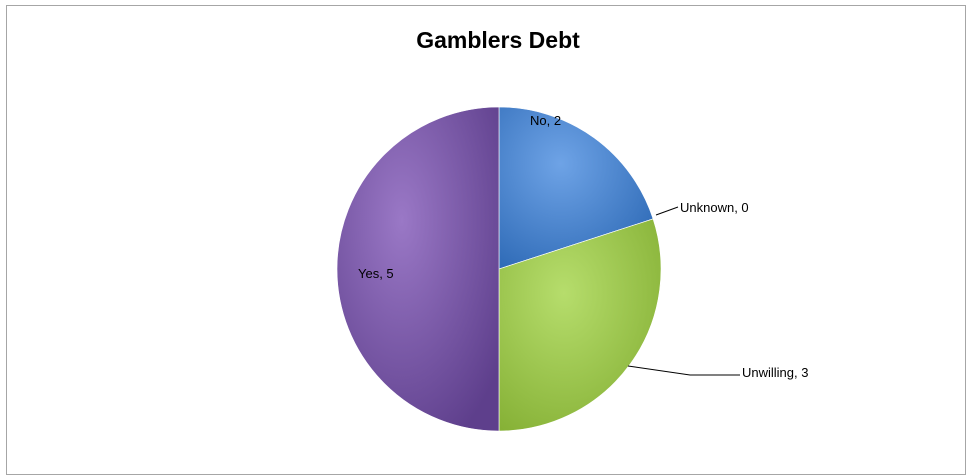  What do you see at coordinates (576, 188) in the screenshot?
I see `pie-slice-no` at bounding box center [576, 188].